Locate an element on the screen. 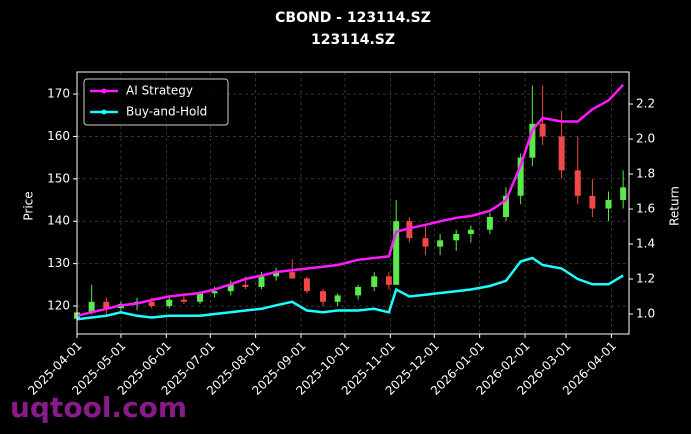  y2-axis-label: Return is located at coordinates (675, 206).